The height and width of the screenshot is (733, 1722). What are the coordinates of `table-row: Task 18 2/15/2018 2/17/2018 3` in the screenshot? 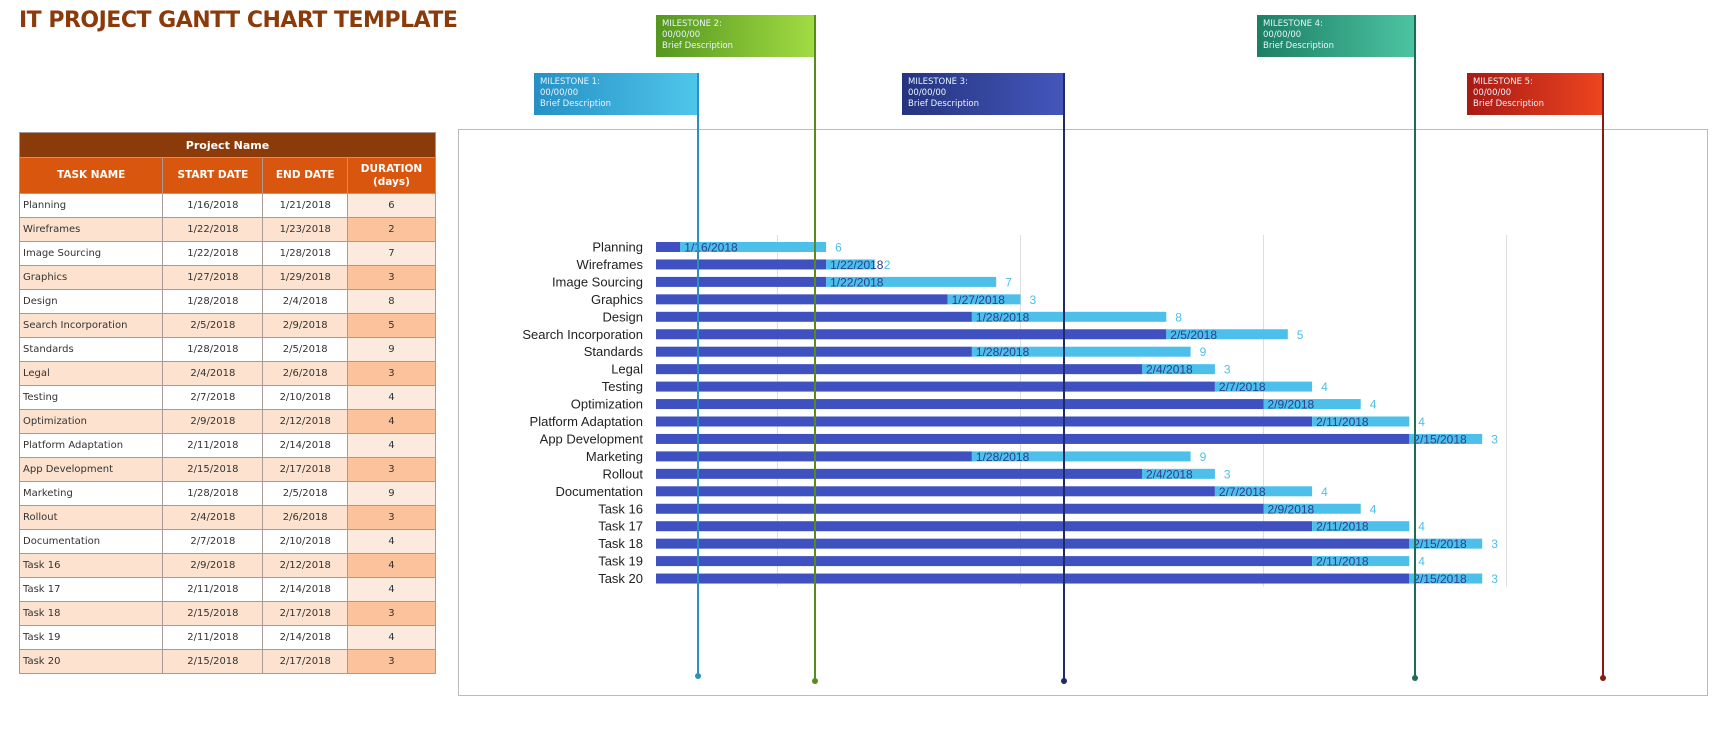 It's located at (227, 613).